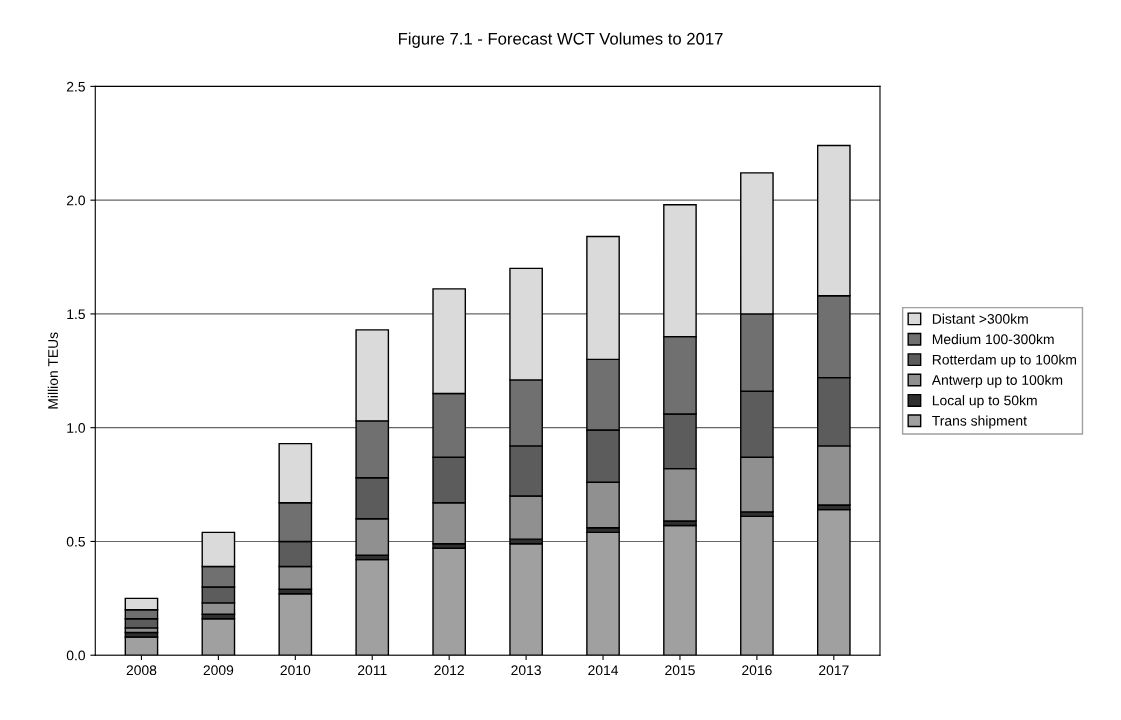 This screenshot has width=1121, height=720. What do you see at coordinates (449, 670) in the screenshot?
I see `x-tick-label: 2012` at bounding box center [449, 670].